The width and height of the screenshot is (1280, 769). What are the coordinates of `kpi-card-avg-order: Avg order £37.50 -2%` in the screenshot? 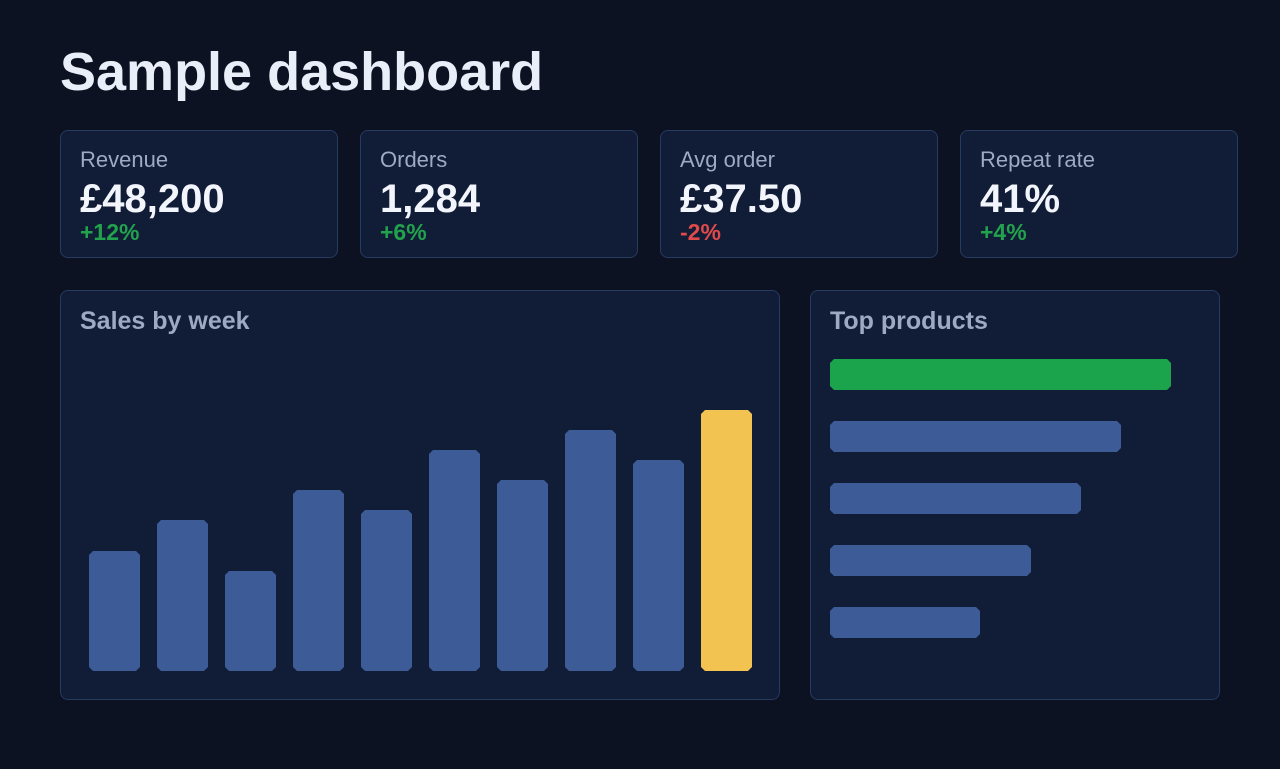 It's located at (799, 194).